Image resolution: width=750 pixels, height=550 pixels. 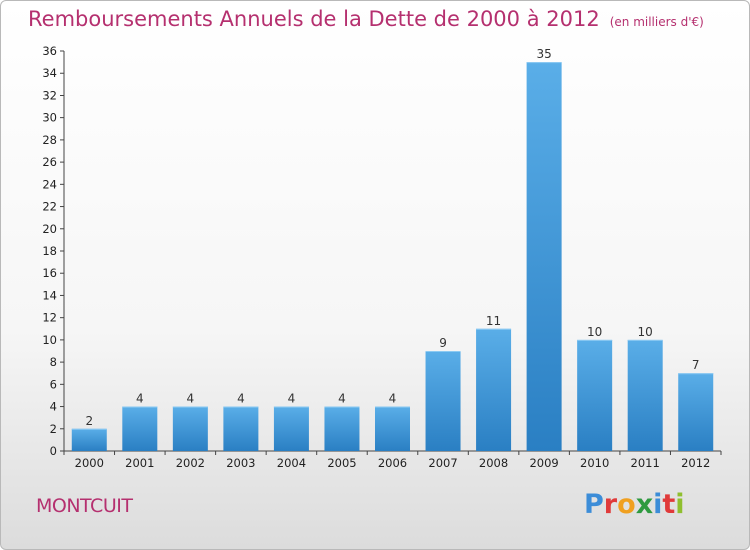 I want to click on y-tick-label: 18, so click(x=49, y=251).